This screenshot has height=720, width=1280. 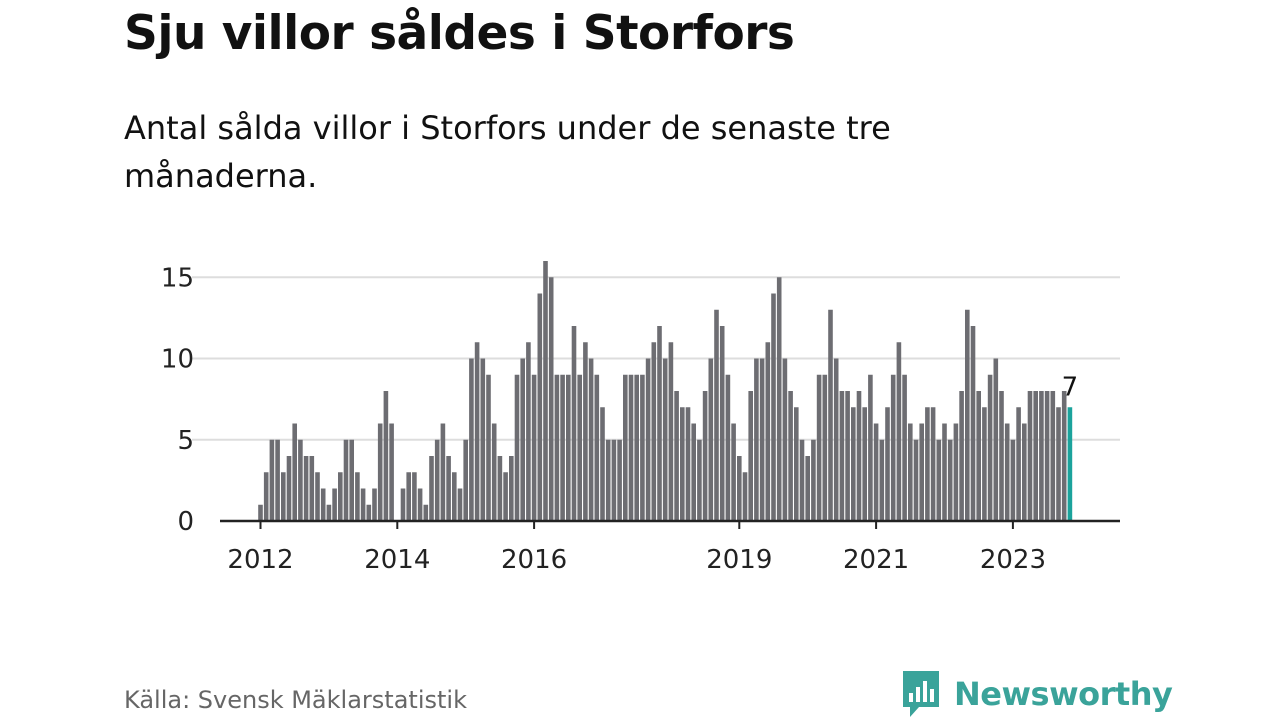 I want to click on brand: Newsworthy, so click(x=1036, y=694).